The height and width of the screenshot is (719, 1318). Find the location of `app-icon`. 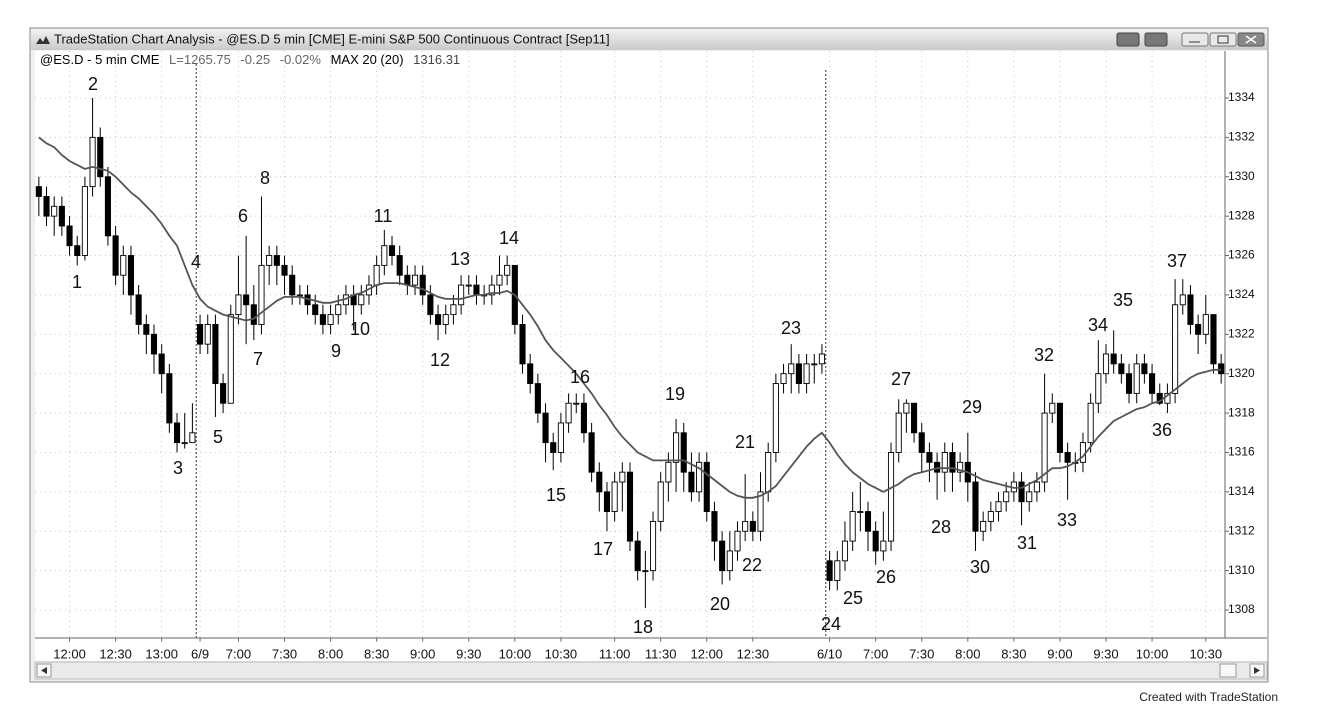

app-icon is located at coordinates (43, 40).